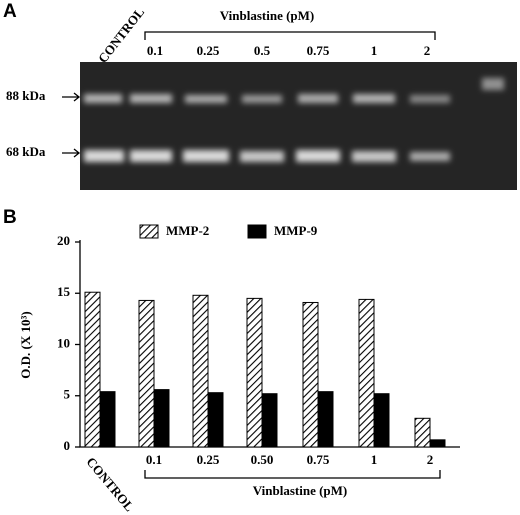 Image resolution: width=520 pixels, height=515 pixels. I want to click on legend-label: MMP-2, so click(187, 230).